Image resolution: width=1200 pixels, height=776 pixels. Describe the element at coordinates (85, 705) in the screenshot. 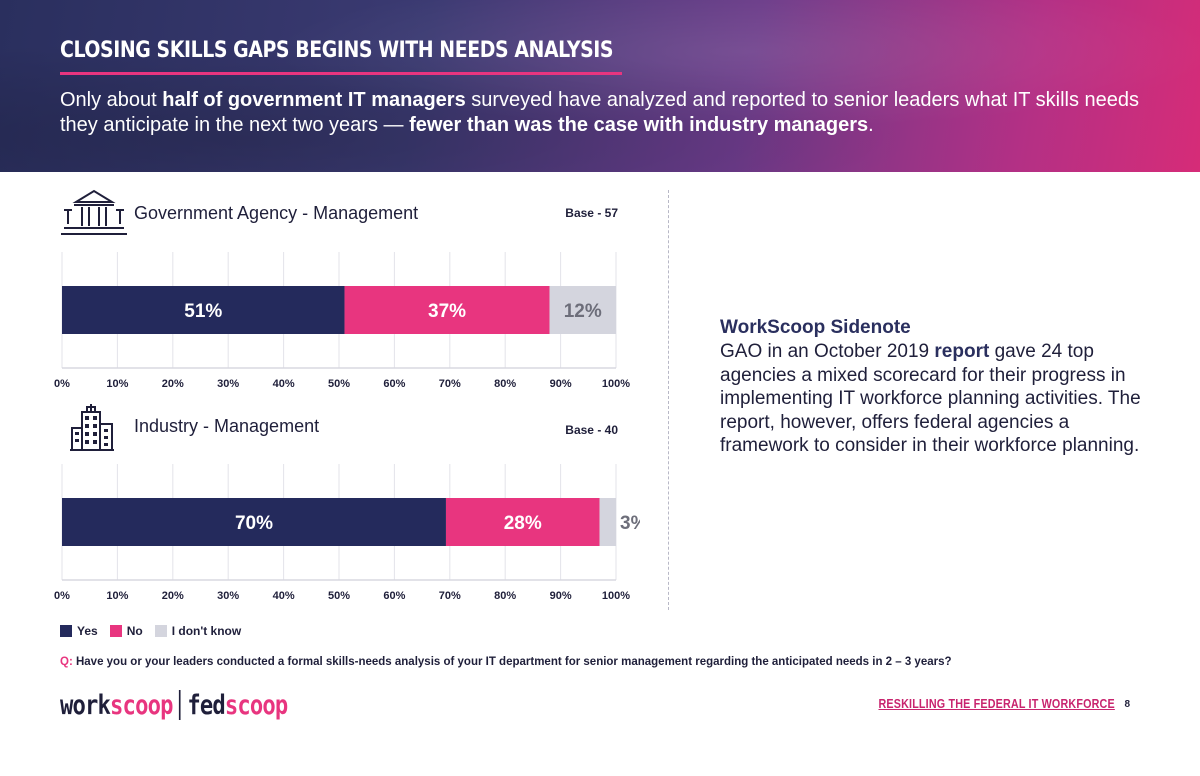

I see `logo-work: work` at that location.